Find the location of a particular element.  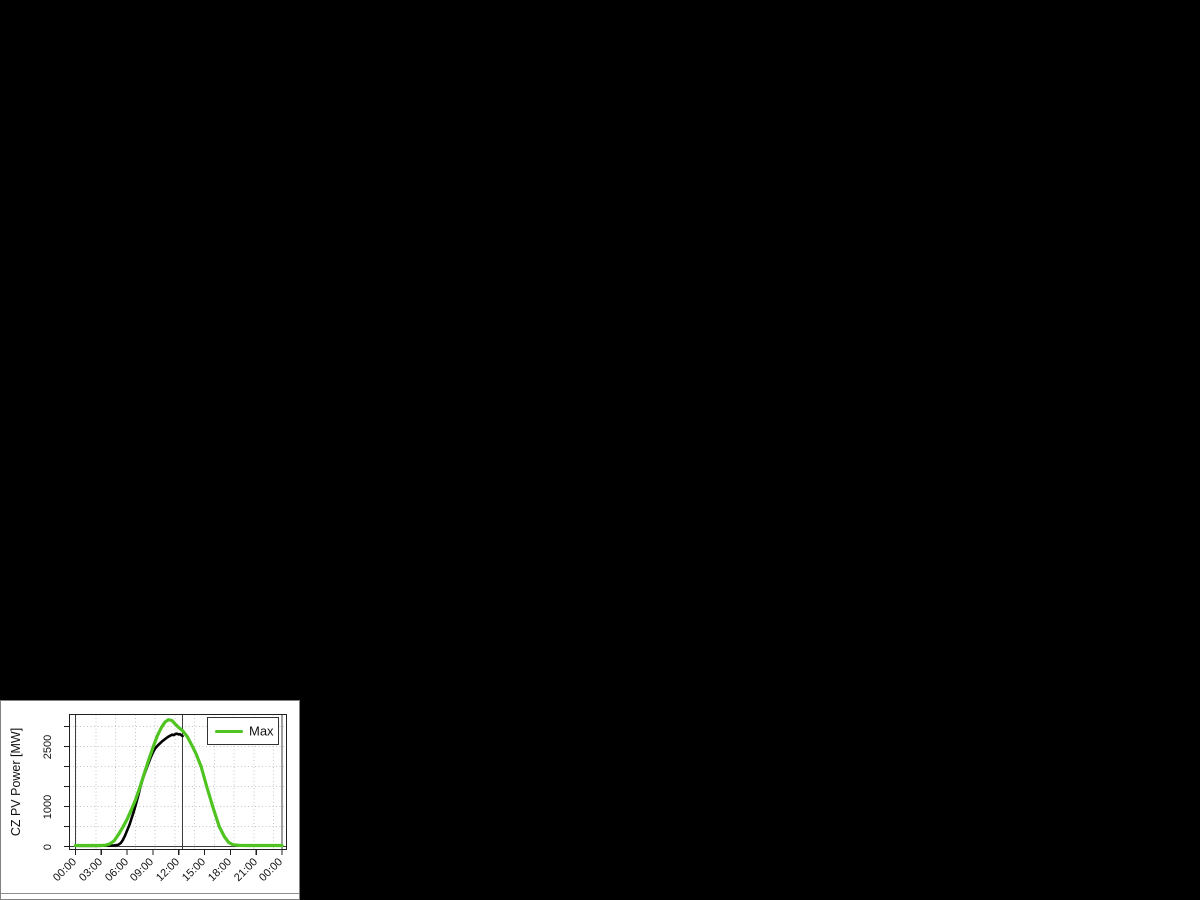

y-tick-label-0: 0 is located at coordinates (48, 846).